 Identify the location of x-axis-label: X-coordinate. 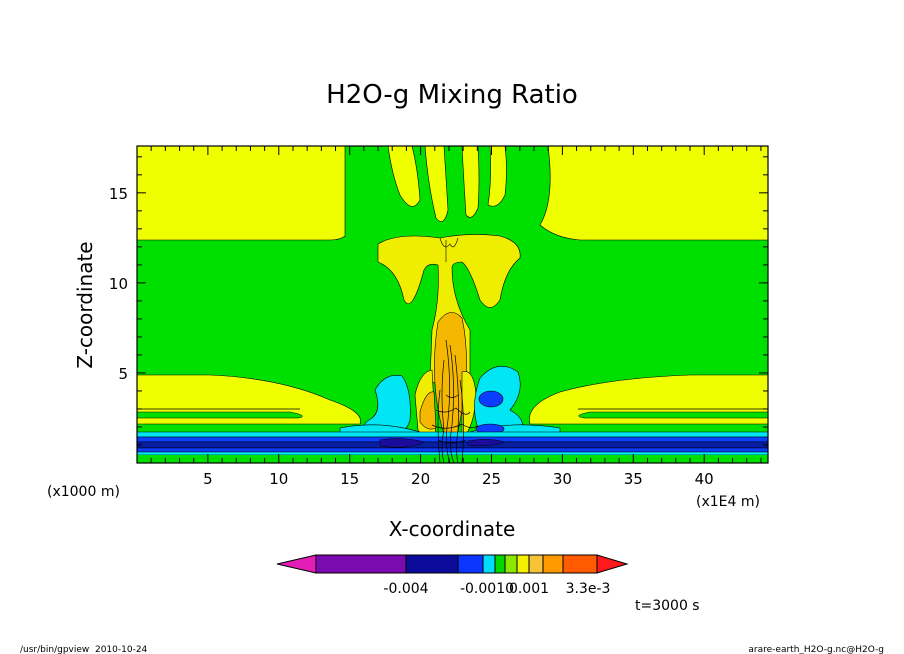
(452, 529).